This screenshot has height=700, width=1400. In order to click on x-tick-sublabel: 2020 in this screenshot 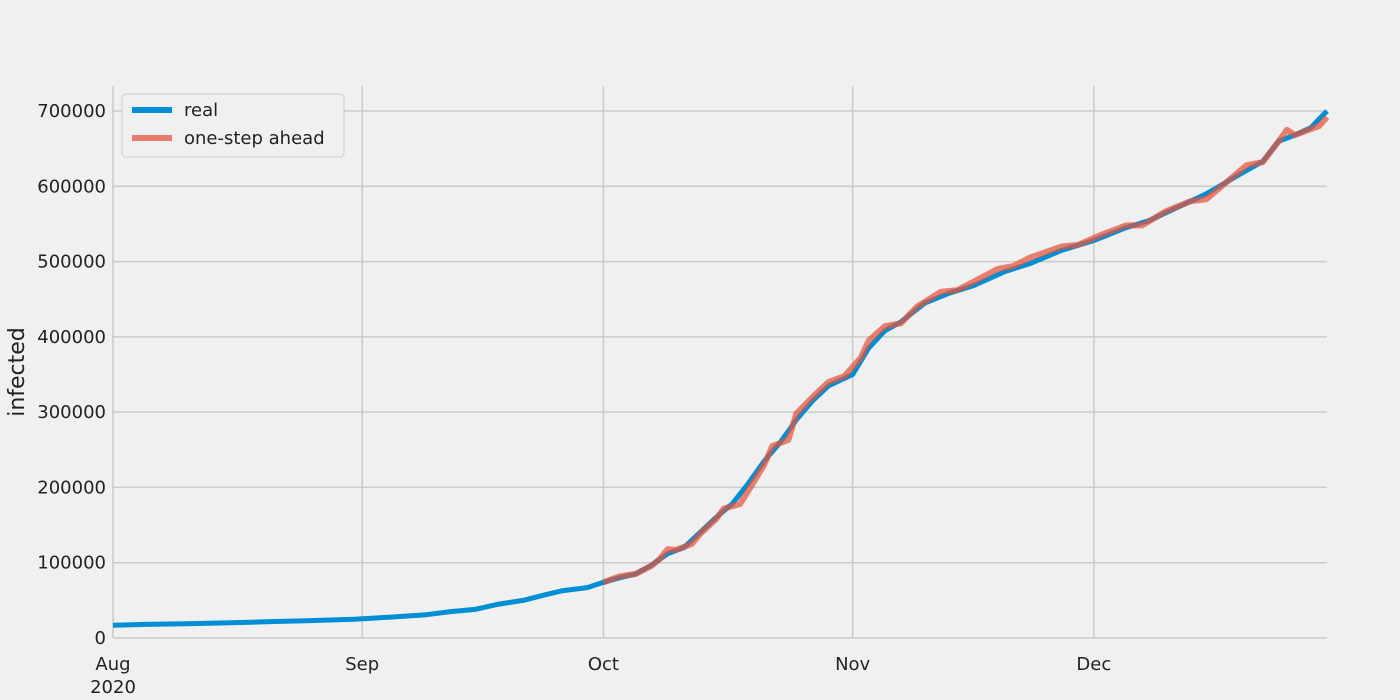, I will do `click(113, 687)`.